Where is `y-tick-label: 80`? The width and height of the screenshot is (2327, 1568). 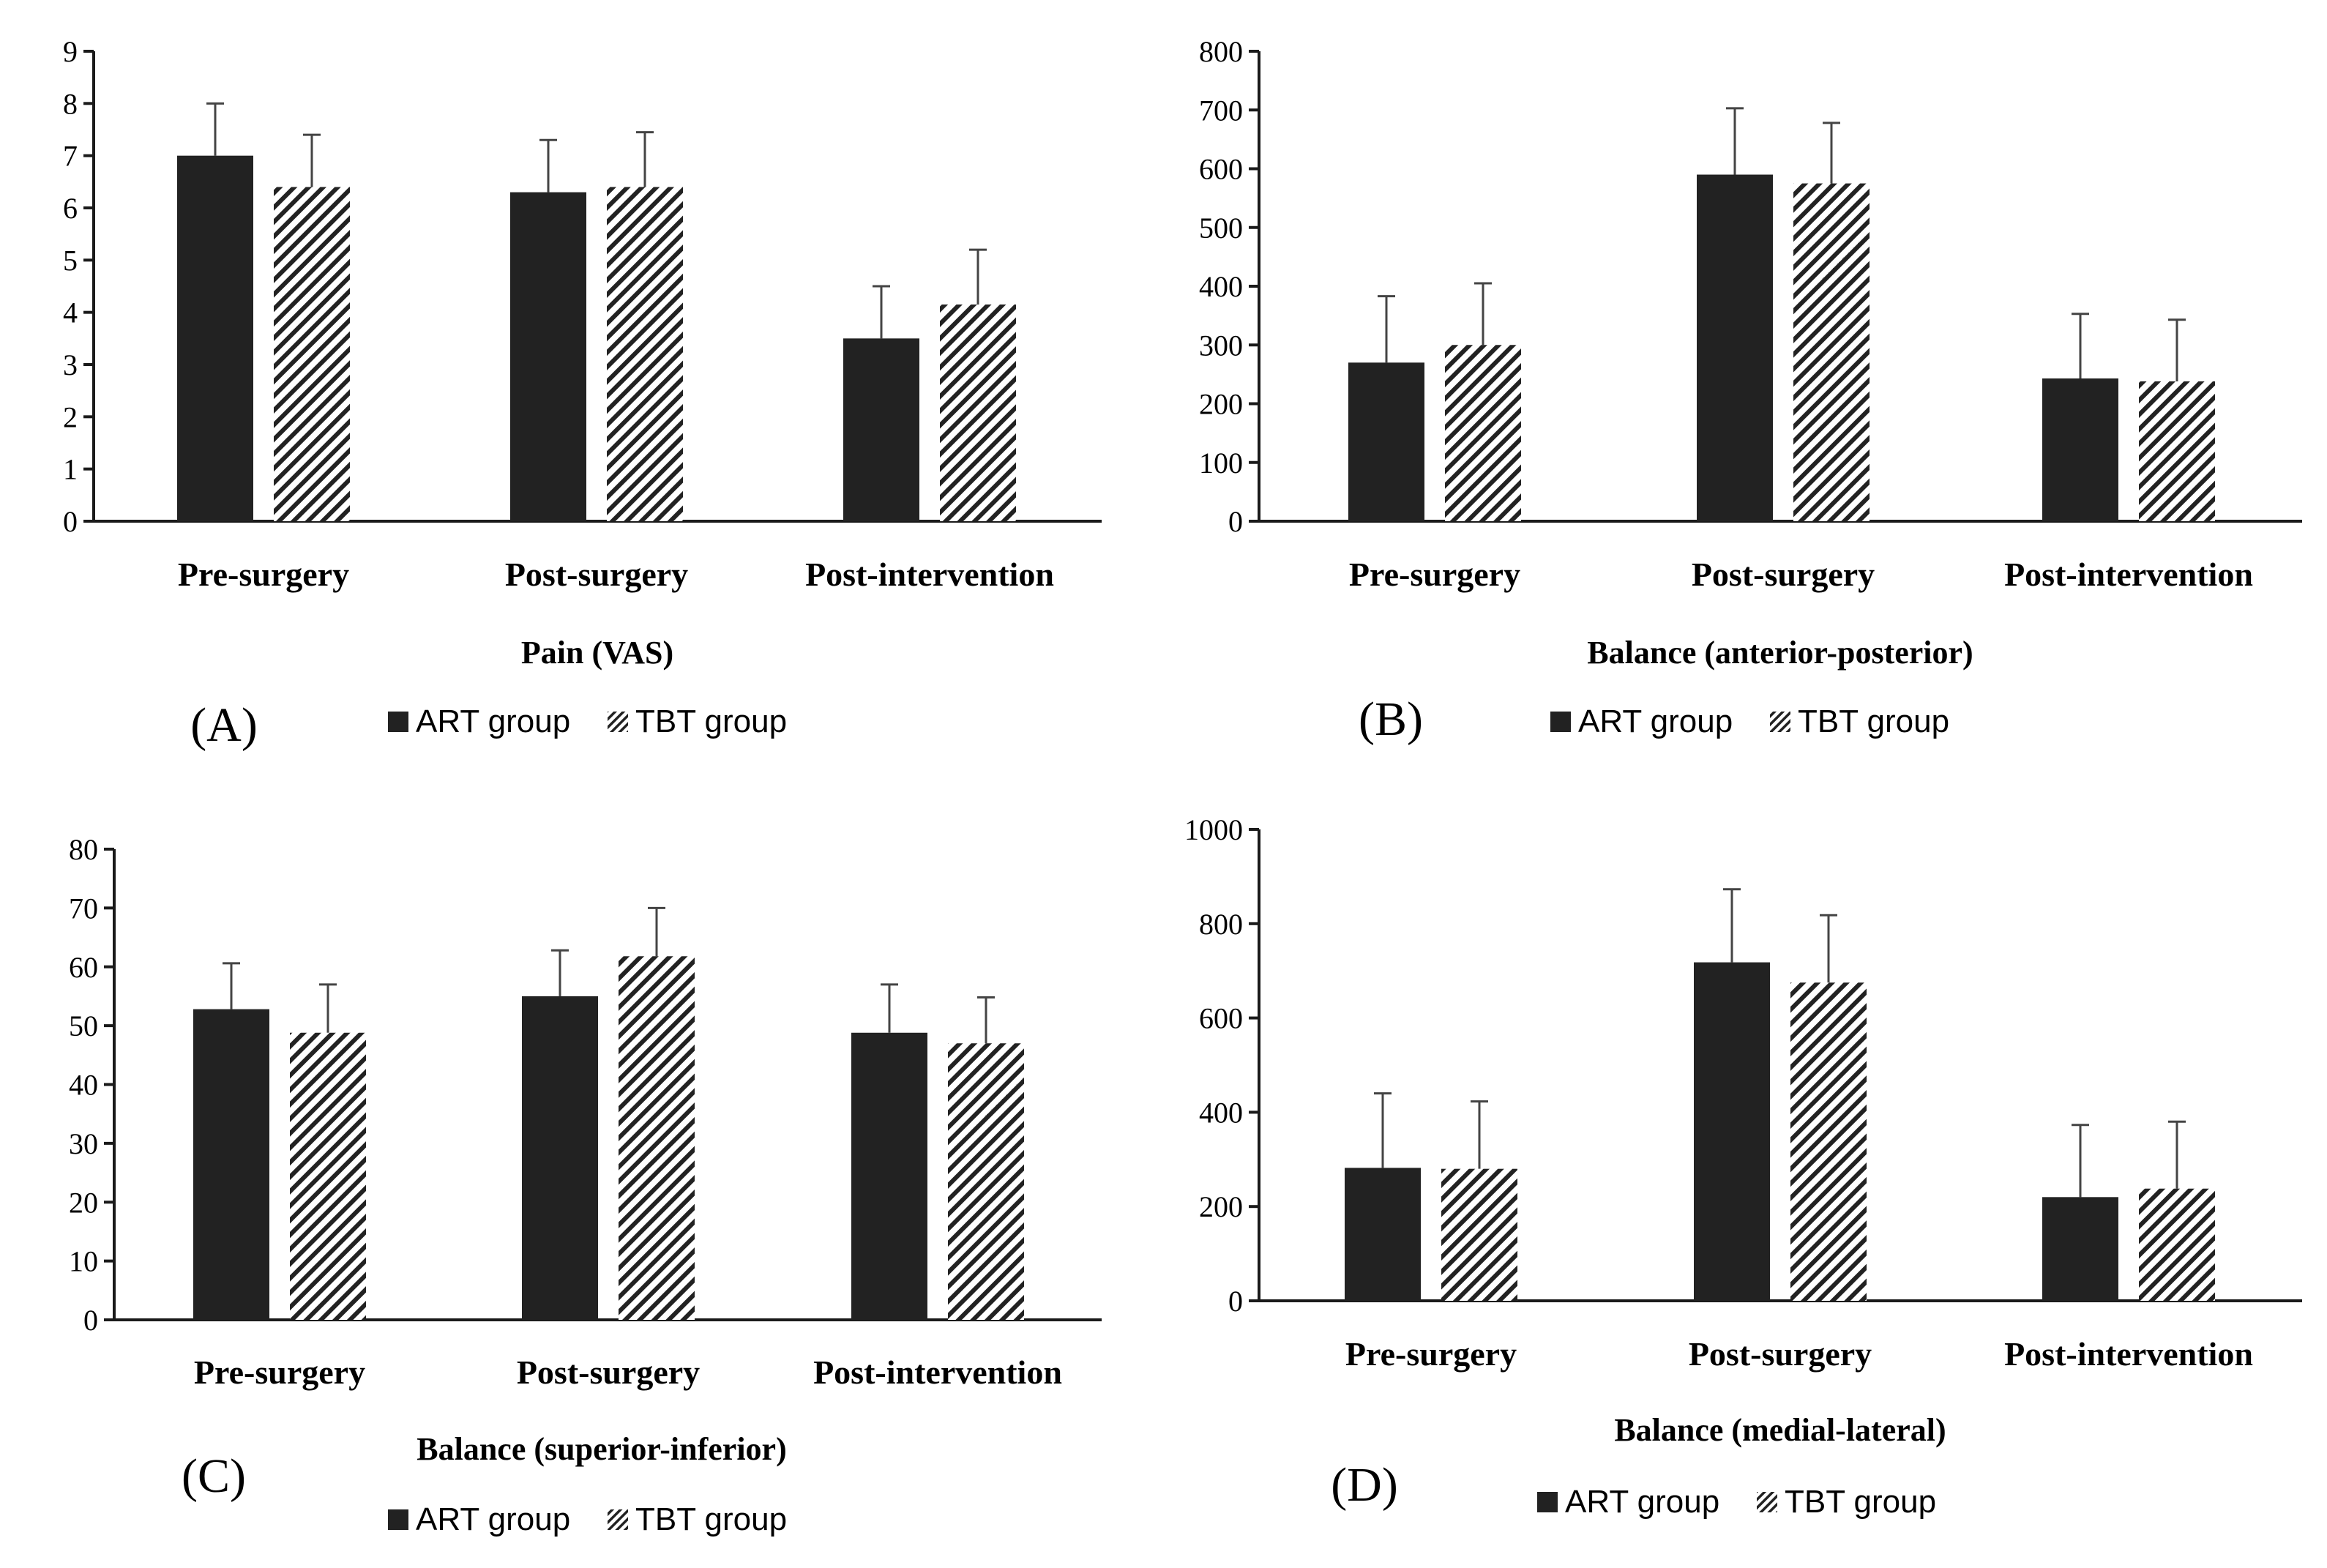 y-tick-label: 80 is located at coordinates (84, 849).